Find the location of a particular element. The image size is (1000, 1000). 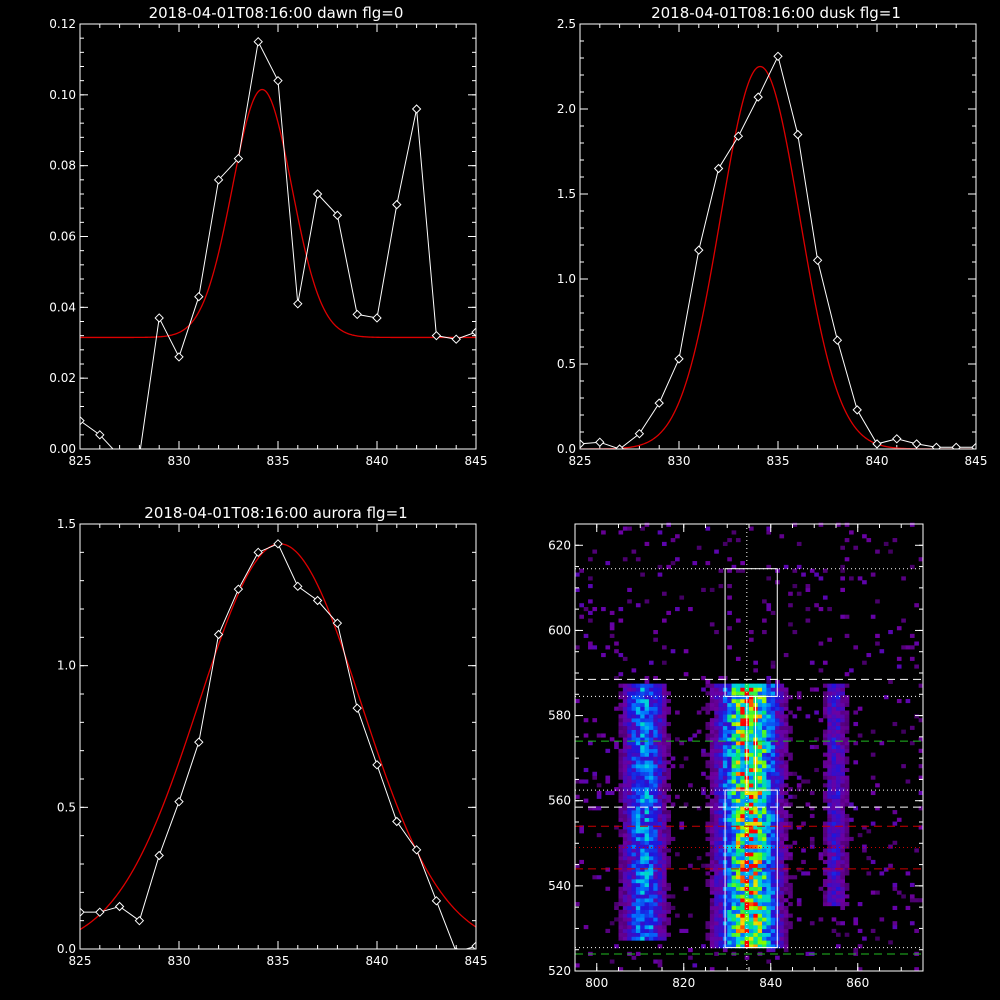

dawn-y-tick-label: 0.10 is located at coordinates (62, 95).